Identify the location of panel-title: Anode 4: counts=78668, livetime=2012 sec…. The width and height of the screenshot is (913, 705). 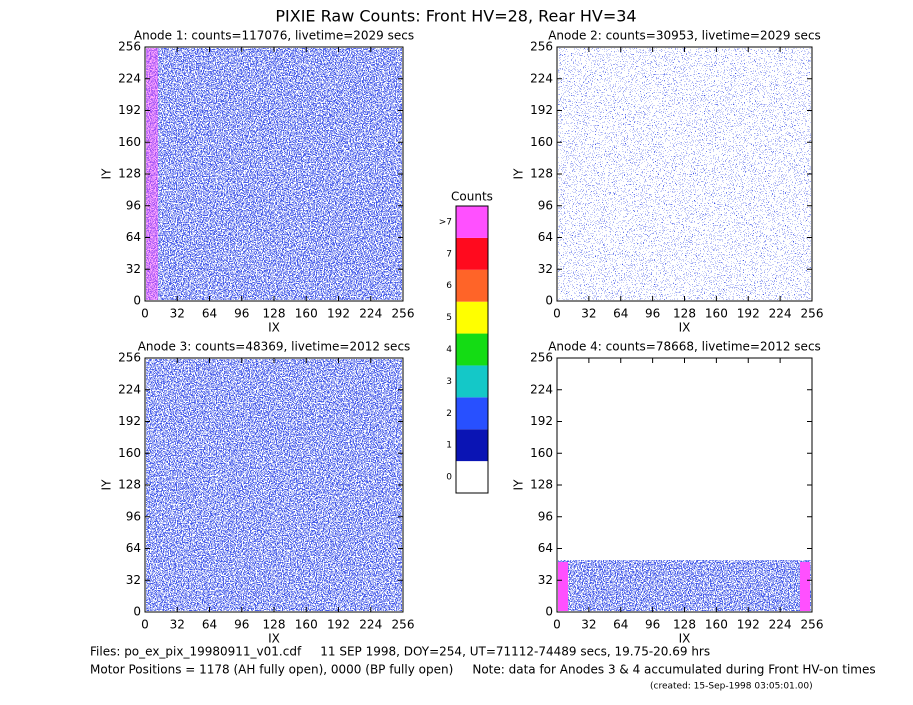
(684, 347).